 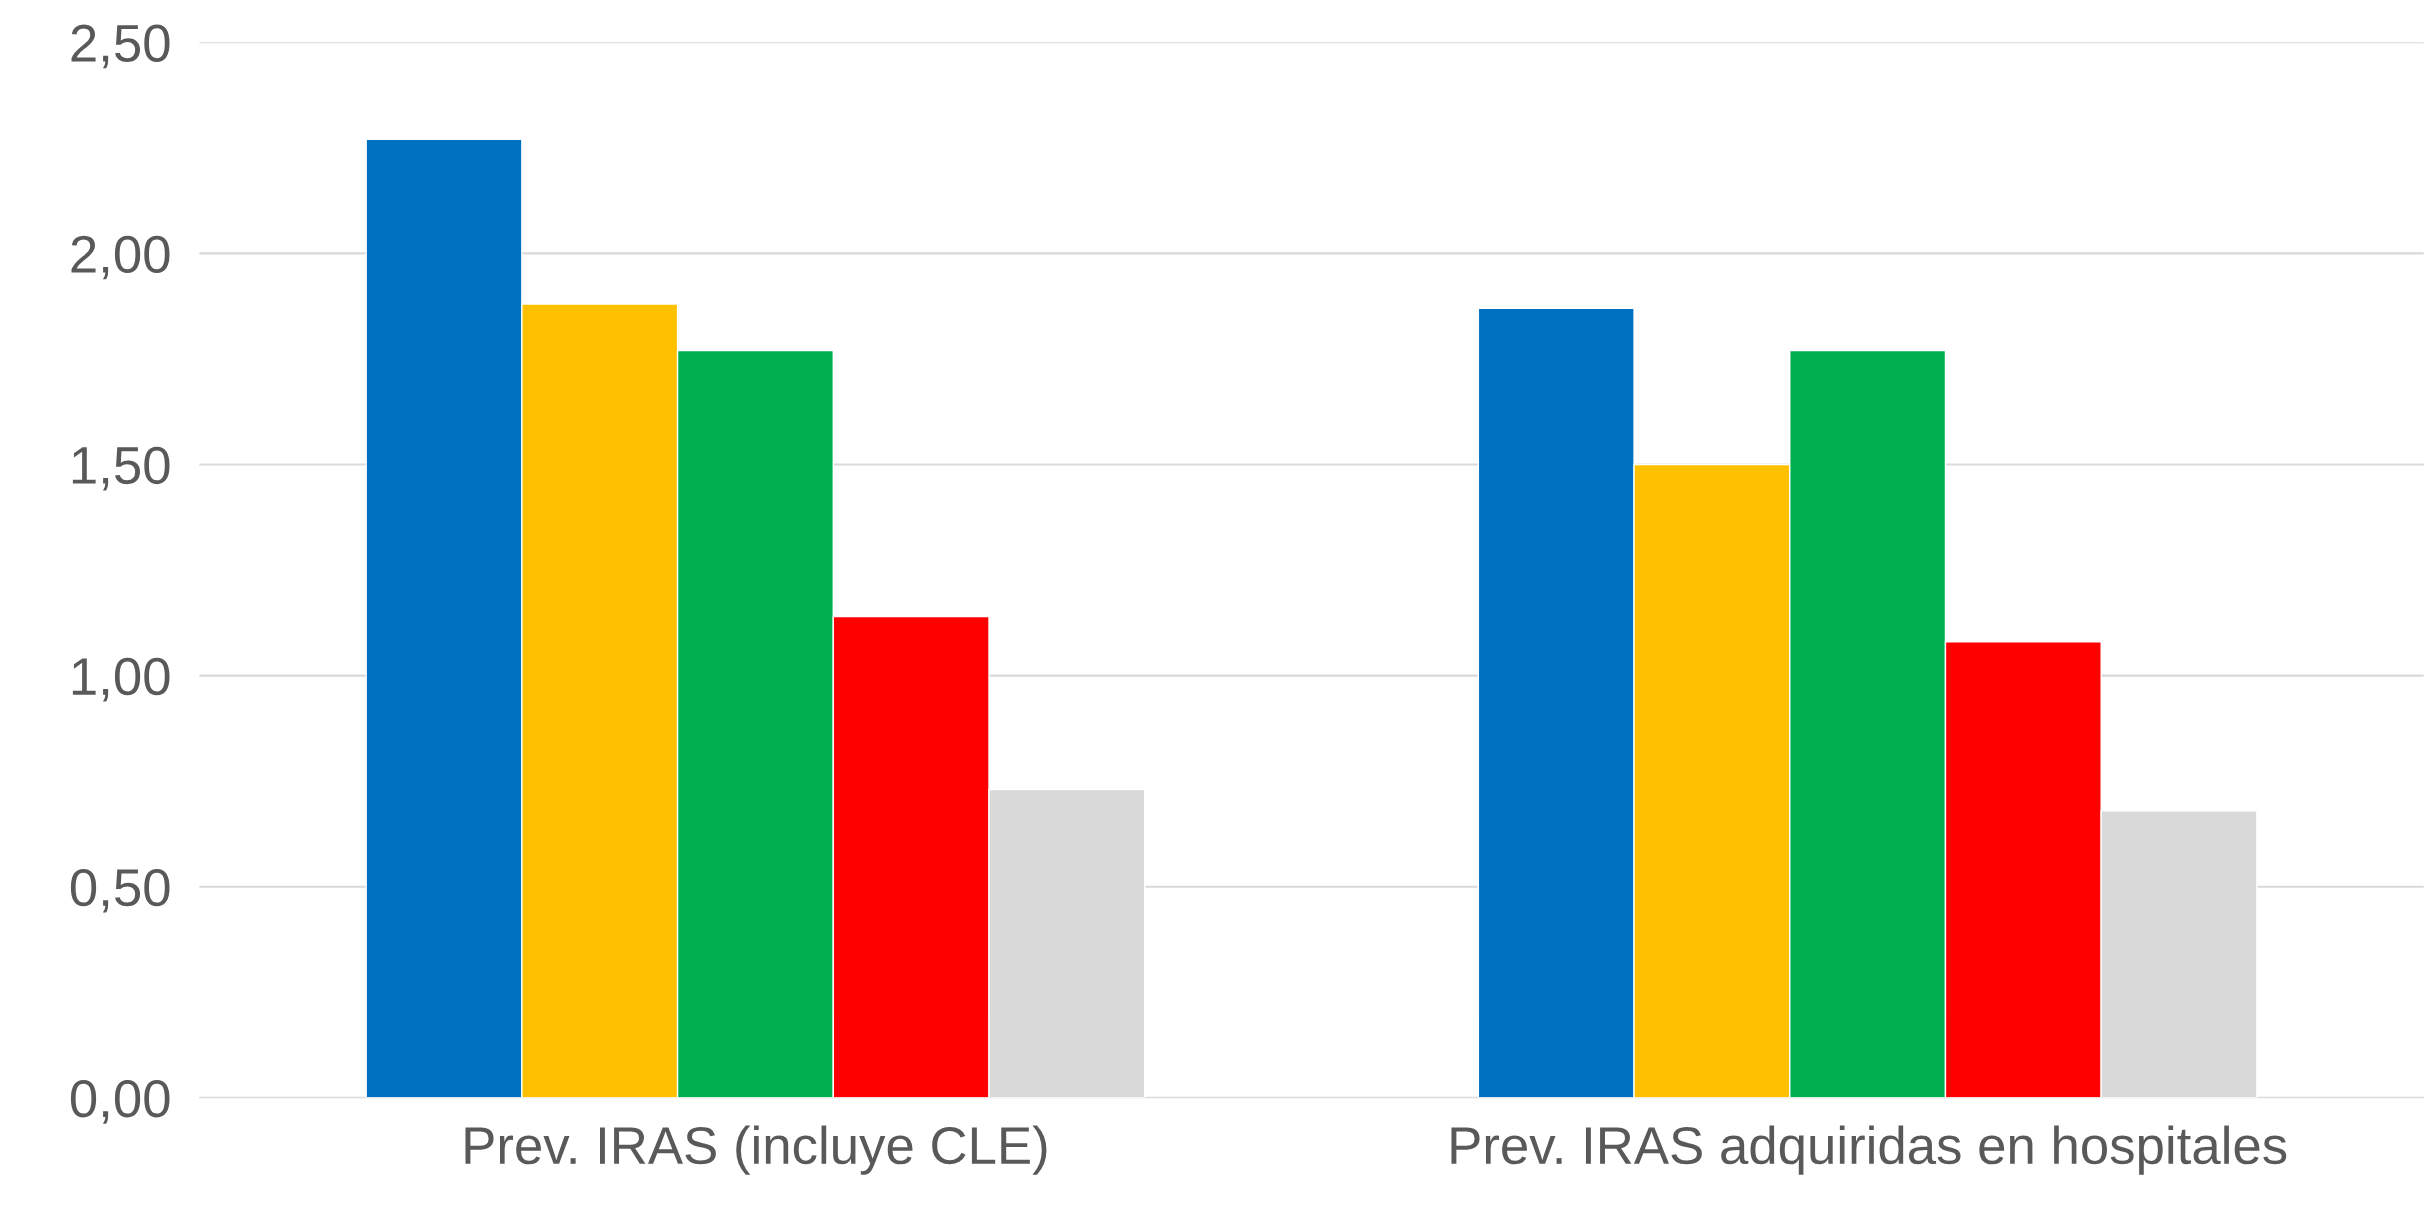 I want to click on y-tick-label: 2,50, so click(x=120, y=46).